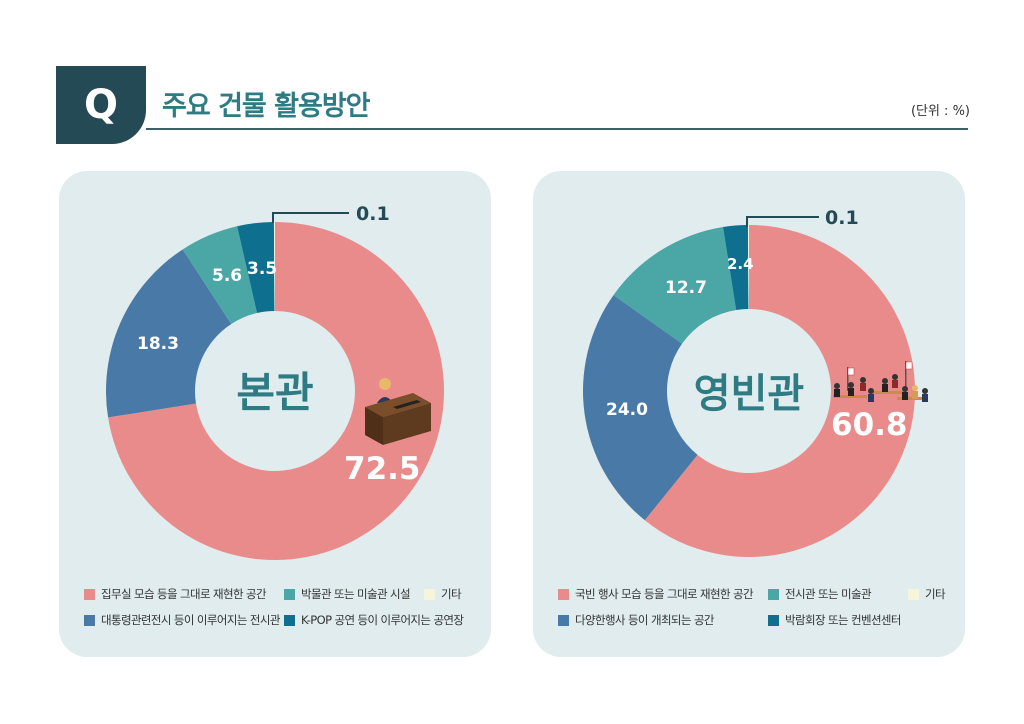  What do you see at coordinates (880, 381) in the screenshot?
I see `state-banquet-icon` at bounding box center [880, 381].